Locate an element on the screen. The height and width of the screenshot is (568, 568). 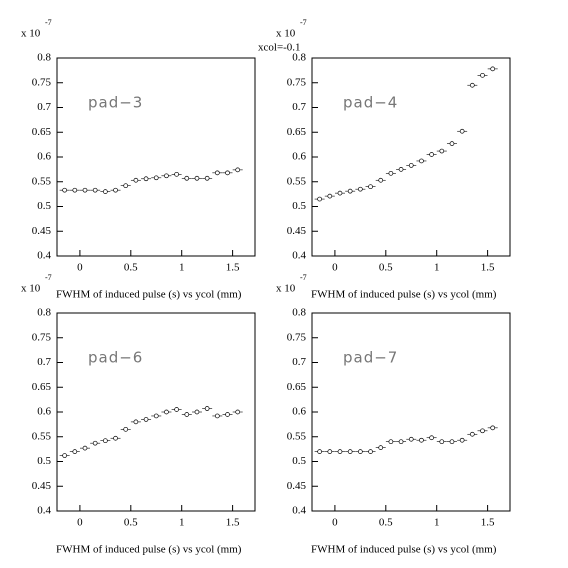
y-tick-label: 0.65 is located at coordinates (297, 387).